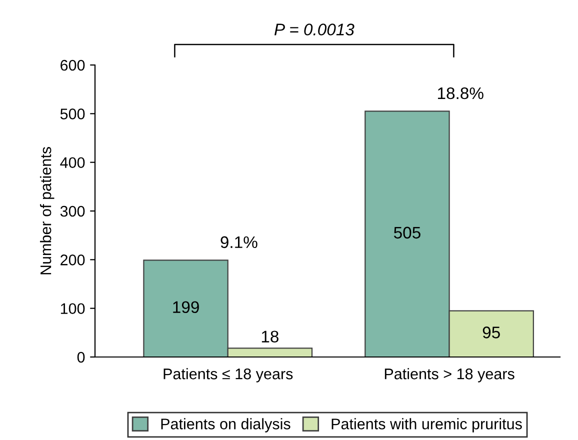 Image resolution: width=578 pixels, height=440 pixels. What do you see at coordinates (47, 210) in the screenshot?
I see `y-axis-title: Number of patients` at bounding box center [47, 210].